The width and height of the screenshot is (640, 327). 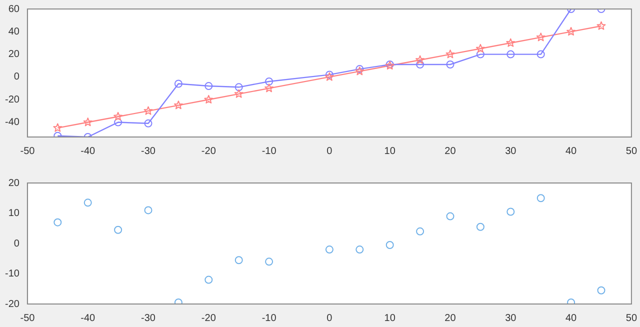 I want to click on y-tick-label: 10, so click(x=14, y=213).